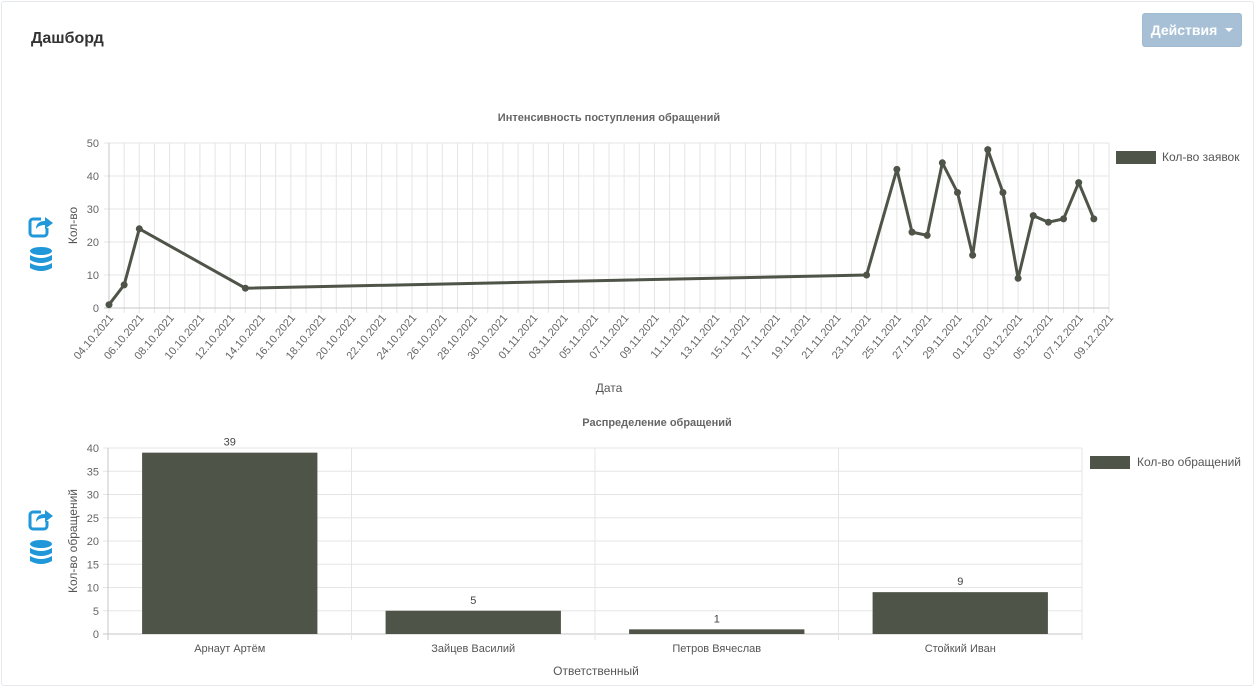 The image size is (1255, 686). I want to click on bar-chart-ytick: 40, so click(93, 449).